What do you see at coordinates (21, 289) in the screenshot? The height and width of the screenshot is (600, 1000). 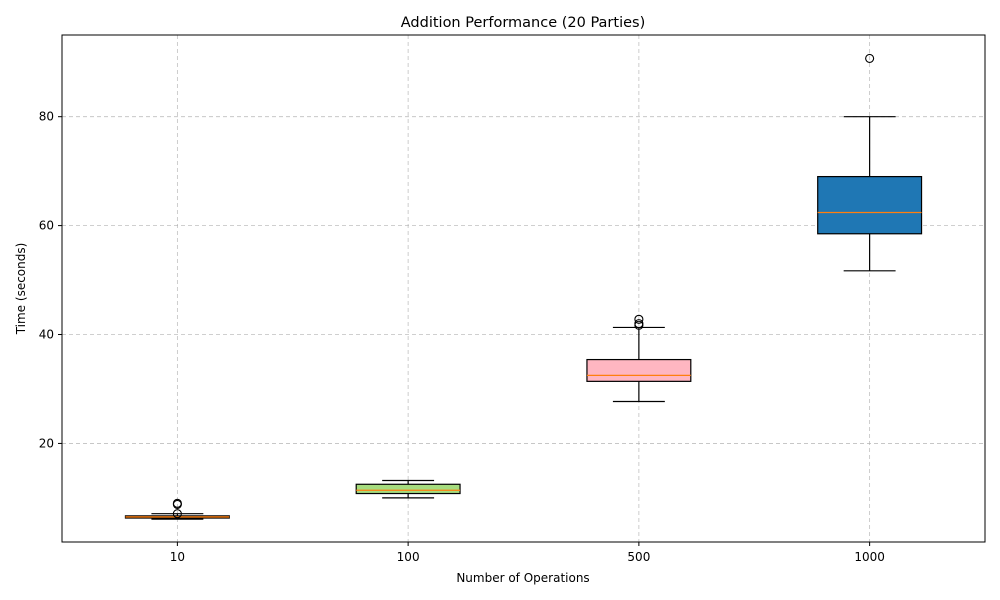 I see `y-axis-label: Time (seconds)` at bounding box center [21, 289].